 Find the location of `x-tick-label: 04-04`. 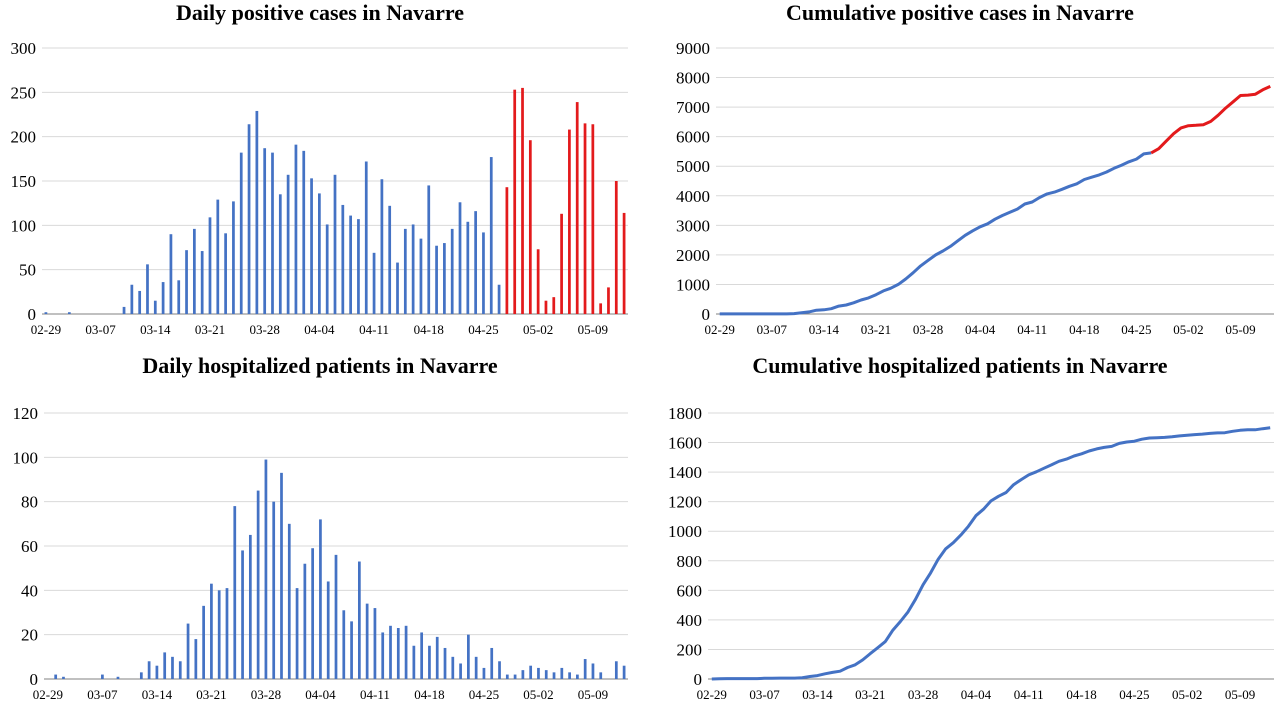

x-tick-label: 04-04 is located at coordinates (319, 329).